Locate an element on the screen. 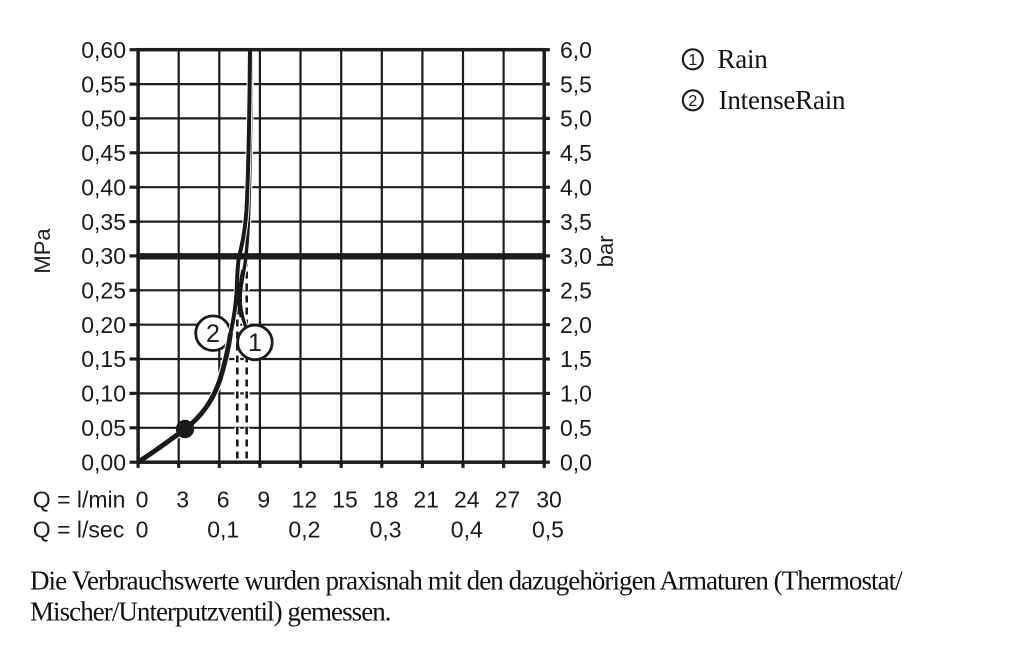 This screenshot has height=652, width=1024. svg-text: bar is located at coordinates (605, 251).